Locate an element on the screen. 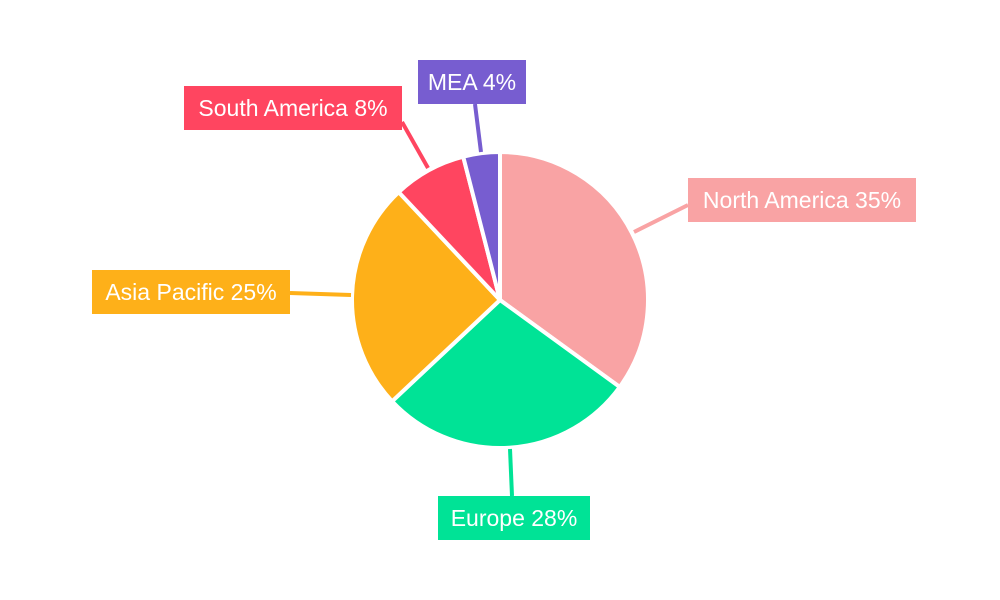 The image size is (1000, 600). data-label: Europe 28% is located at coordinates (514, 518).